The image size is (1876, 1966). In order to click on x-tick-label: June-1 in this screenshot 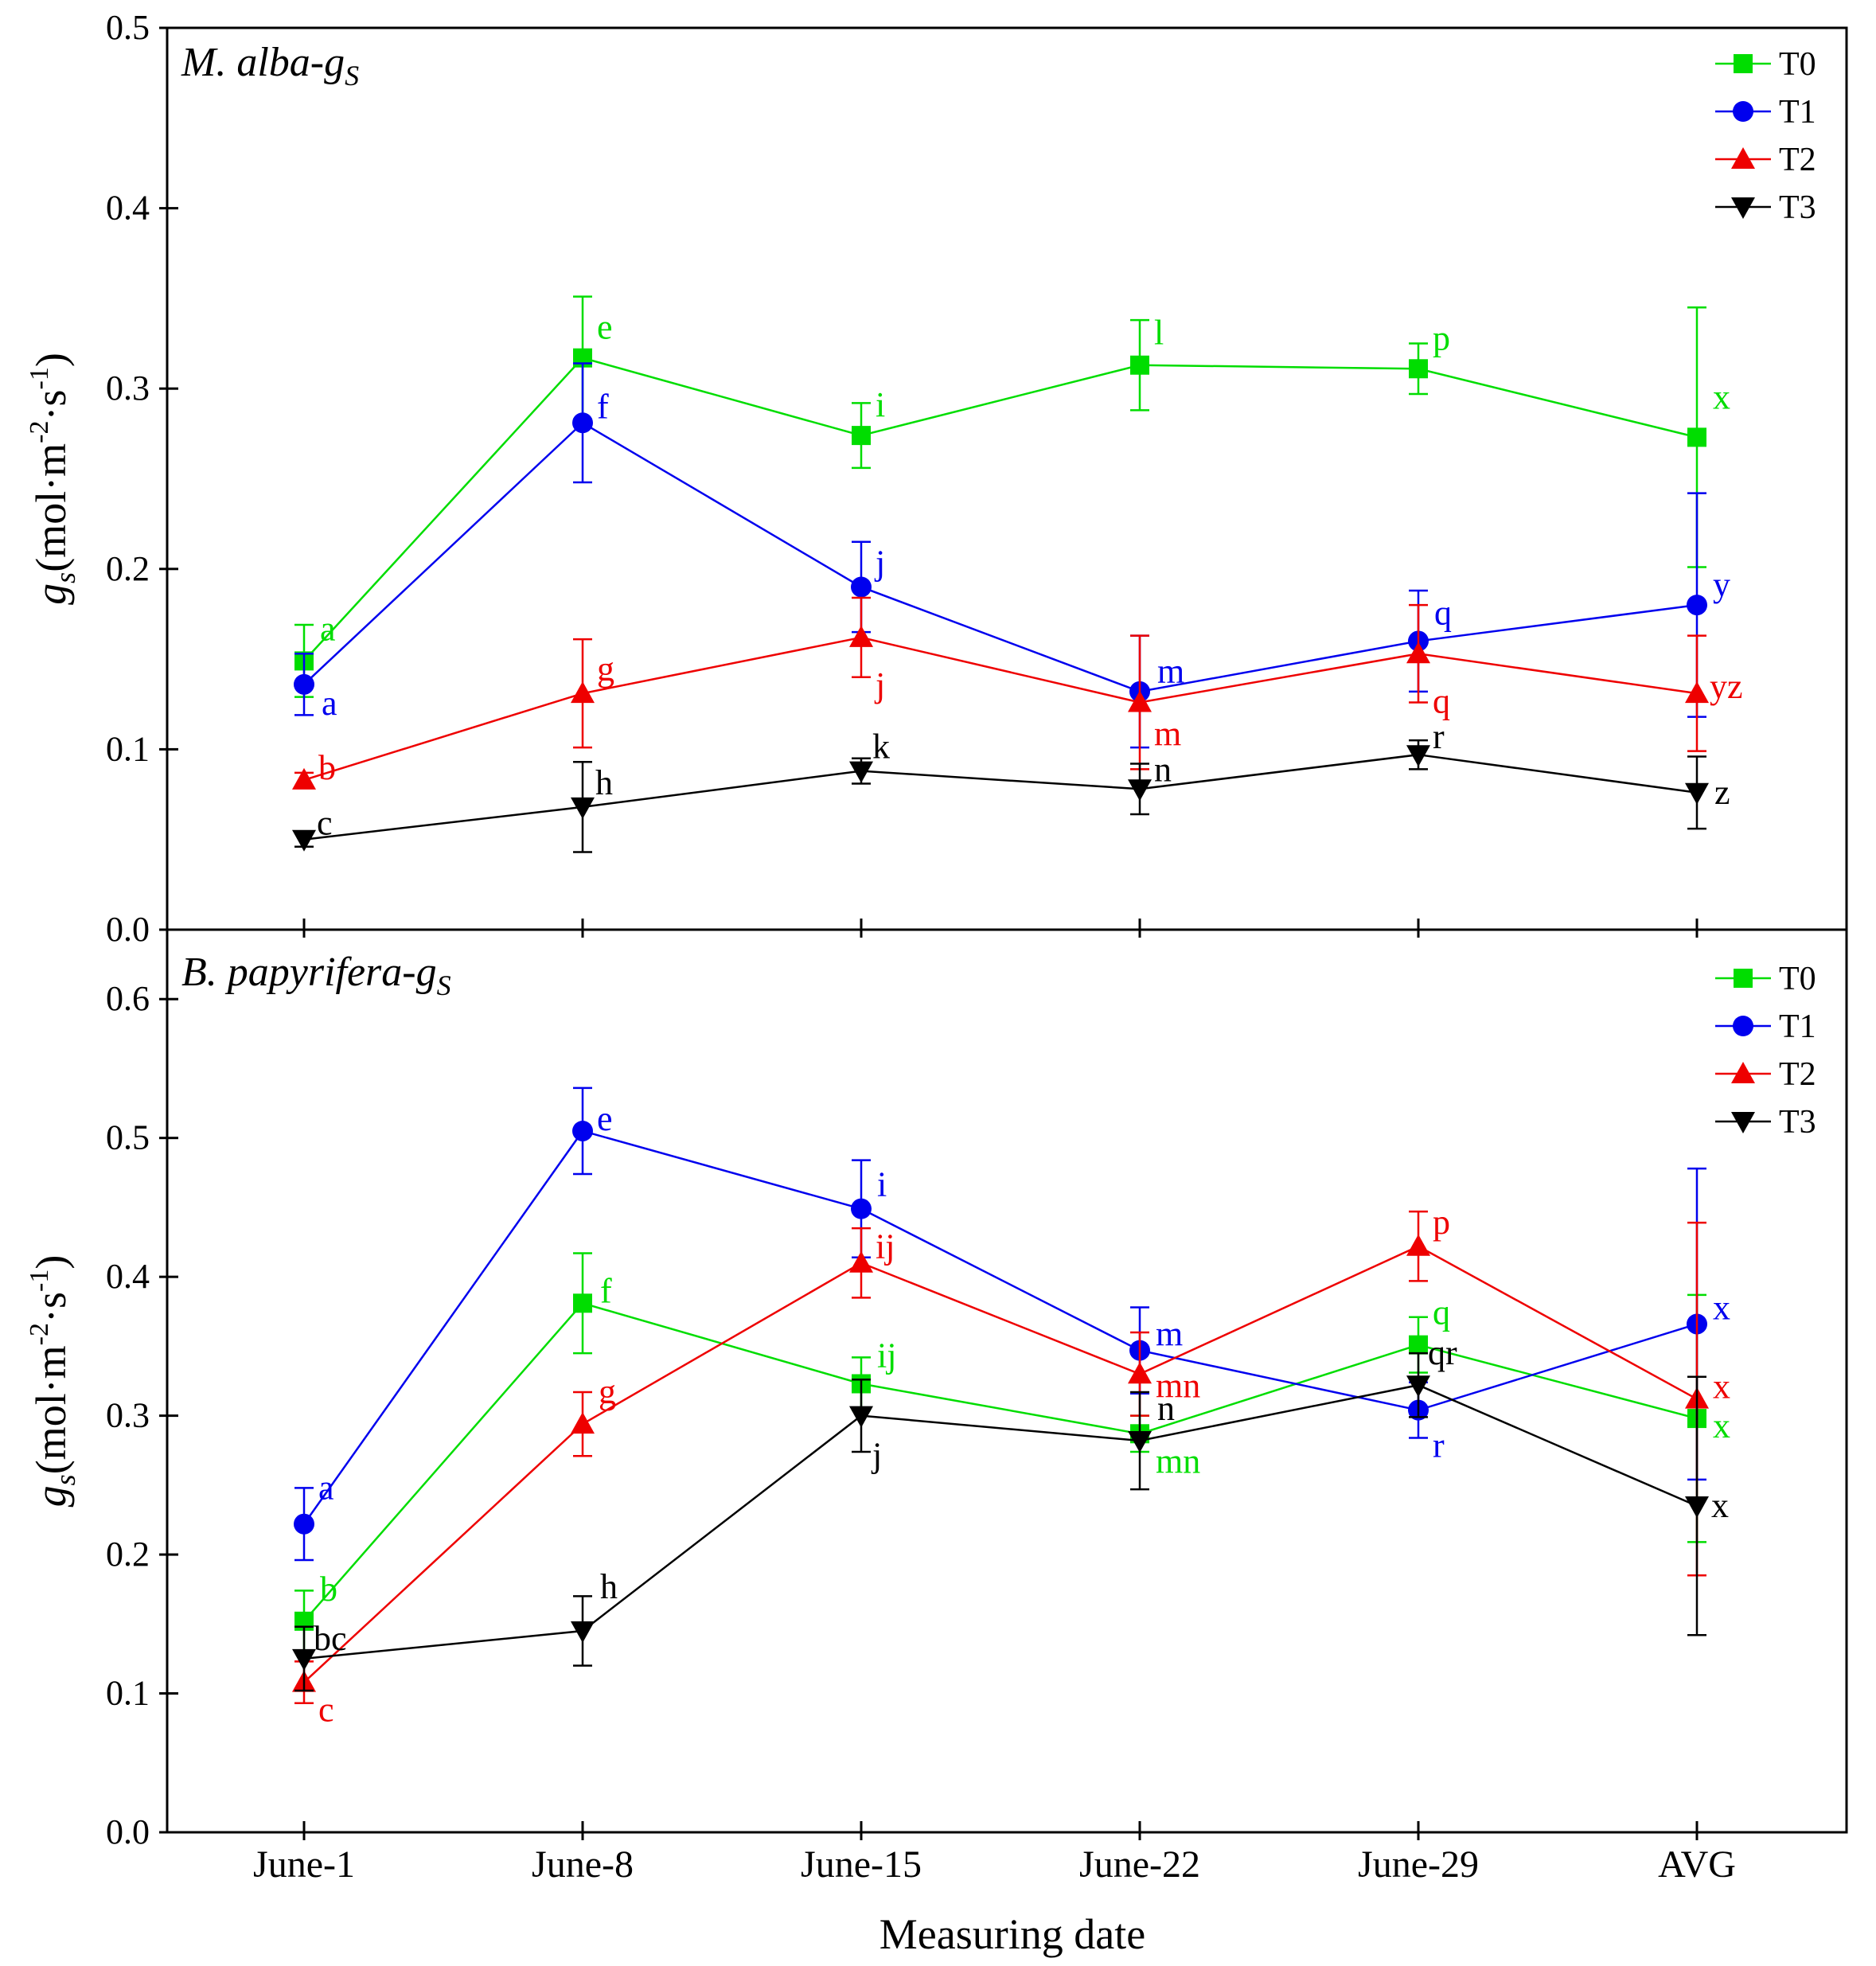, I will do `click(304, 1864)`.